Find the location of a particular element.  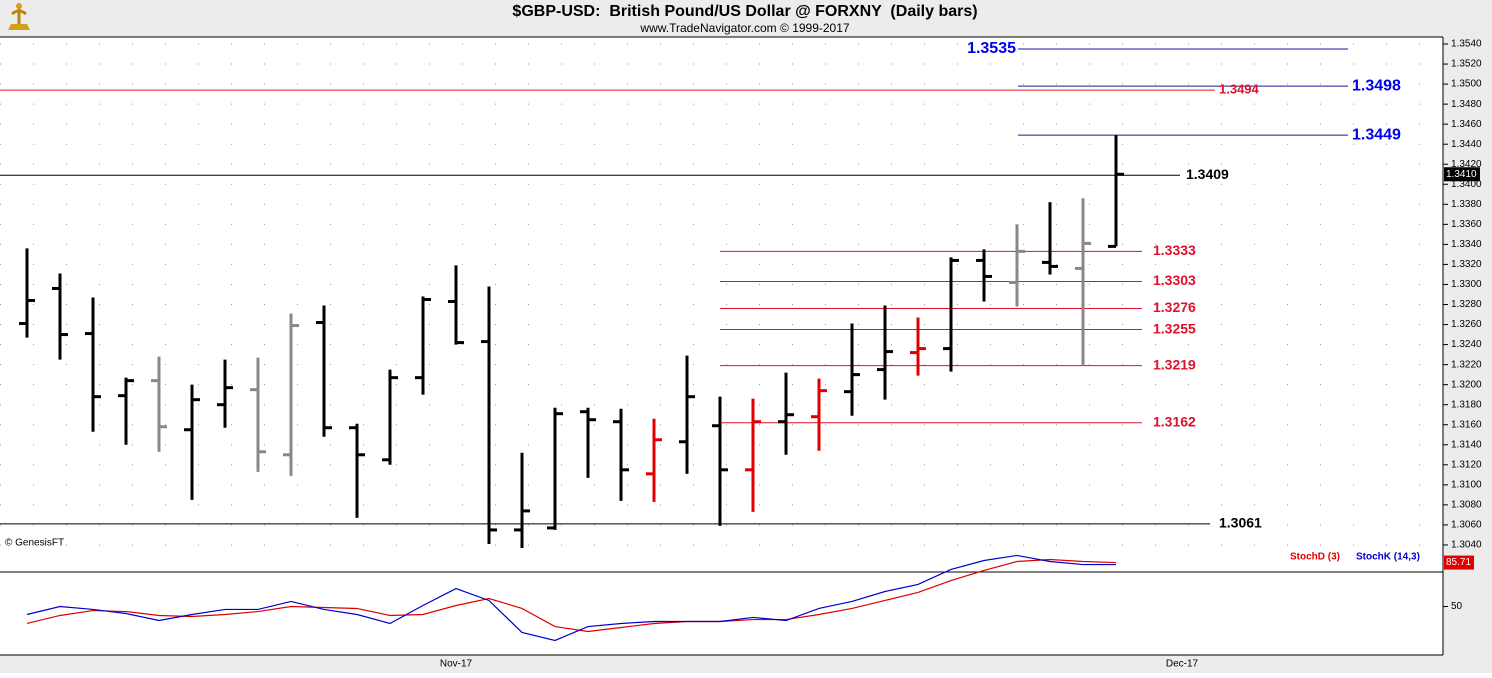

y-tick-label: 1.3520 is located at coordinates (1466, 64).